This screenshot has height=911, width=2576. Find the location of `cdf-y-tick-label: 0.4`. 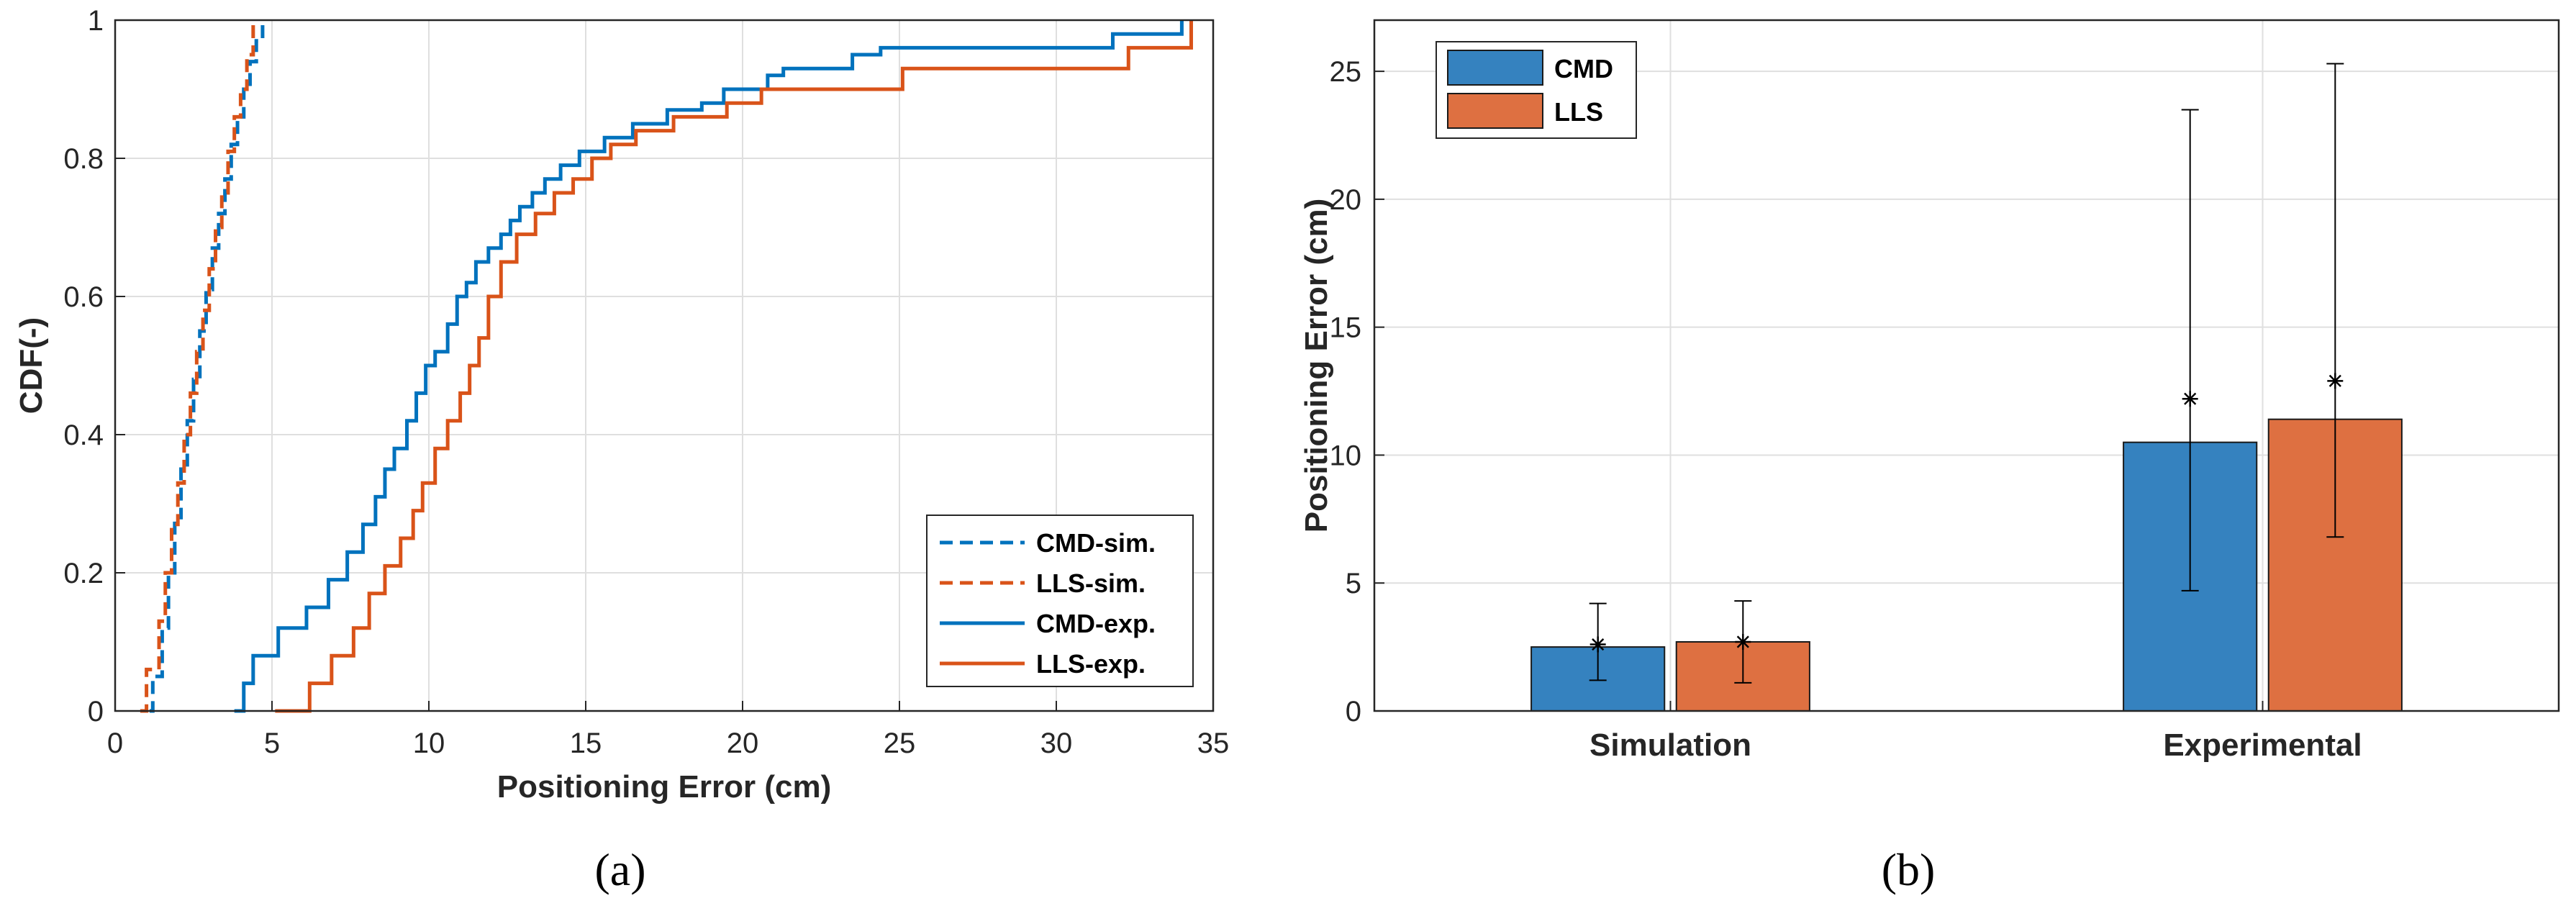

cdf-y-tick-label: 0.4 is located at coordinates (83, 435).